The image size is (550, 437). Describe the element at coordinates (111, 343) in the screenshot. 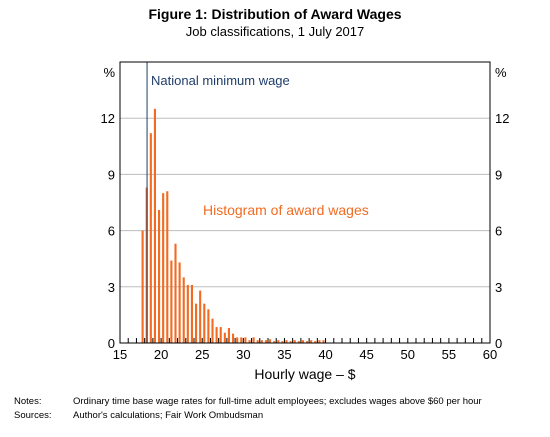

I see `y-tick-label-left-0: 0` at that location.